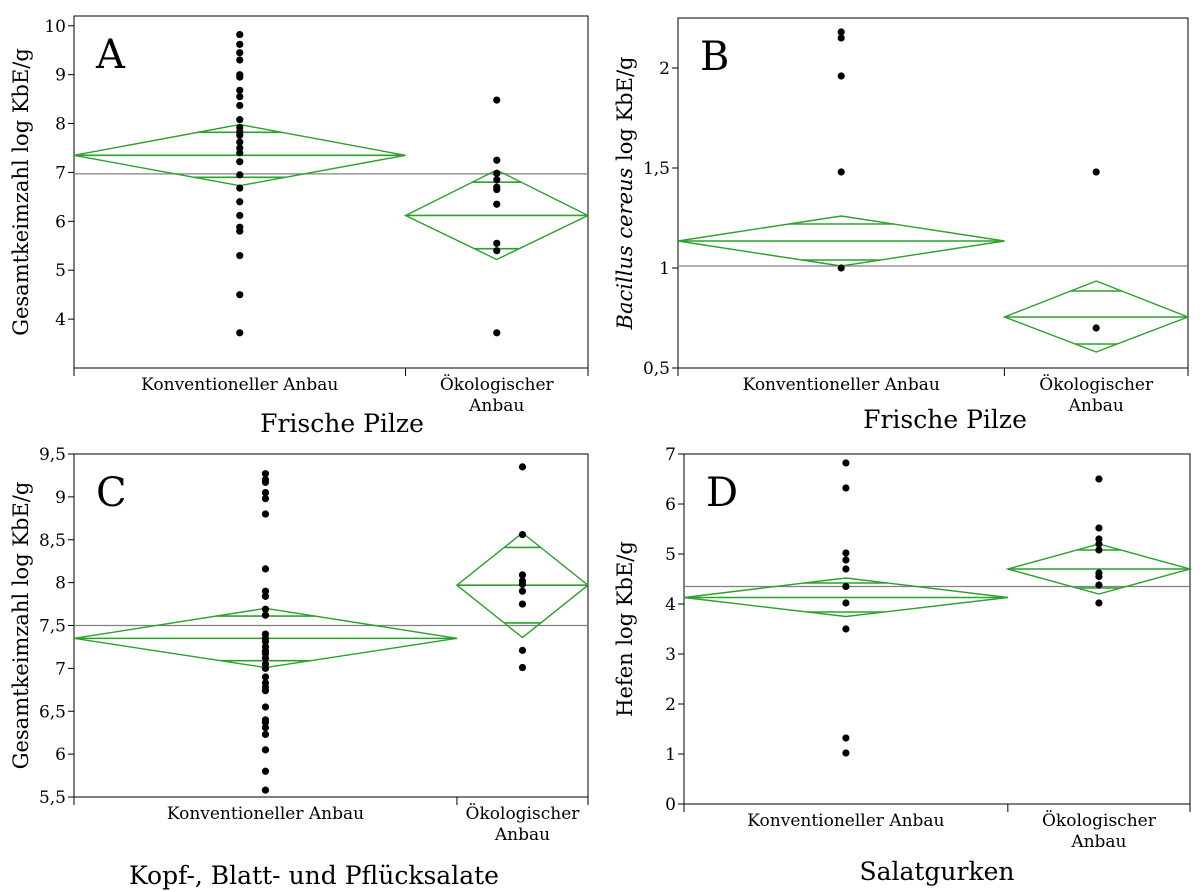 The image size is (1202, 892). Describe the element at coordinates (21, 192) in the screenshot. I see `y-axis-title: Gesamtkeimzahl log KbE/g` at that location.